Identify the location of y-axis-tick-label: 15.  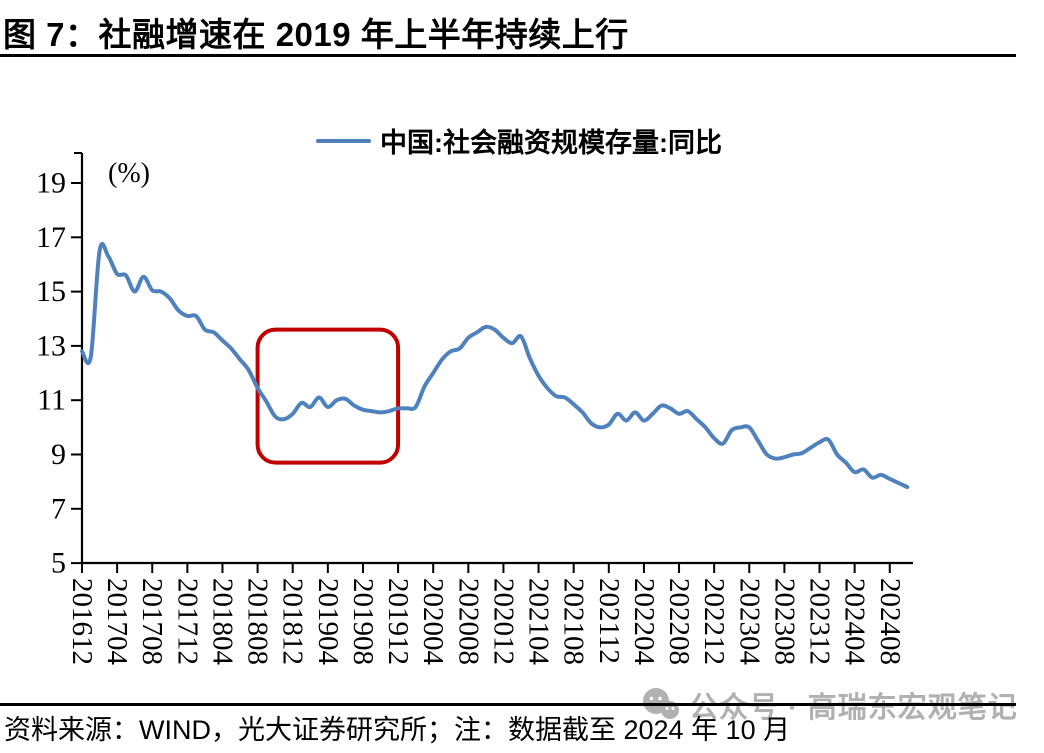
(51, 291).